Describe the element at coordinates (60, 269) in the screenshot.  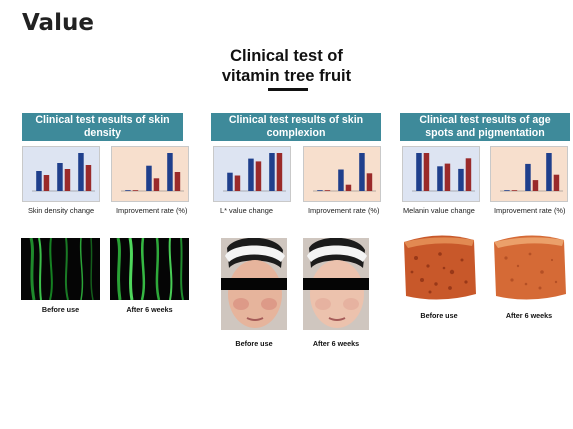
I see `density-before-image` at that location.